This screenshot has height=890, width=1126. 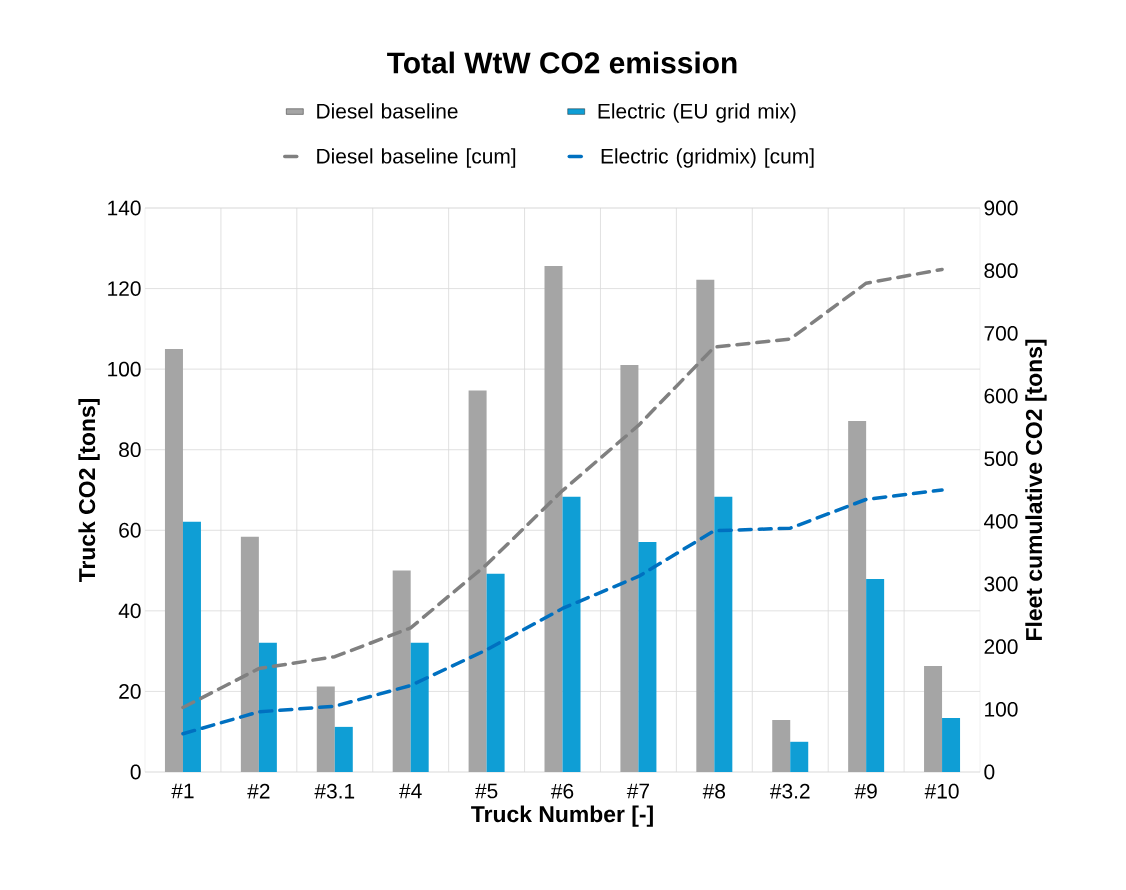 I want to click on y-tick-label: 0, so click(x=135, y=772).